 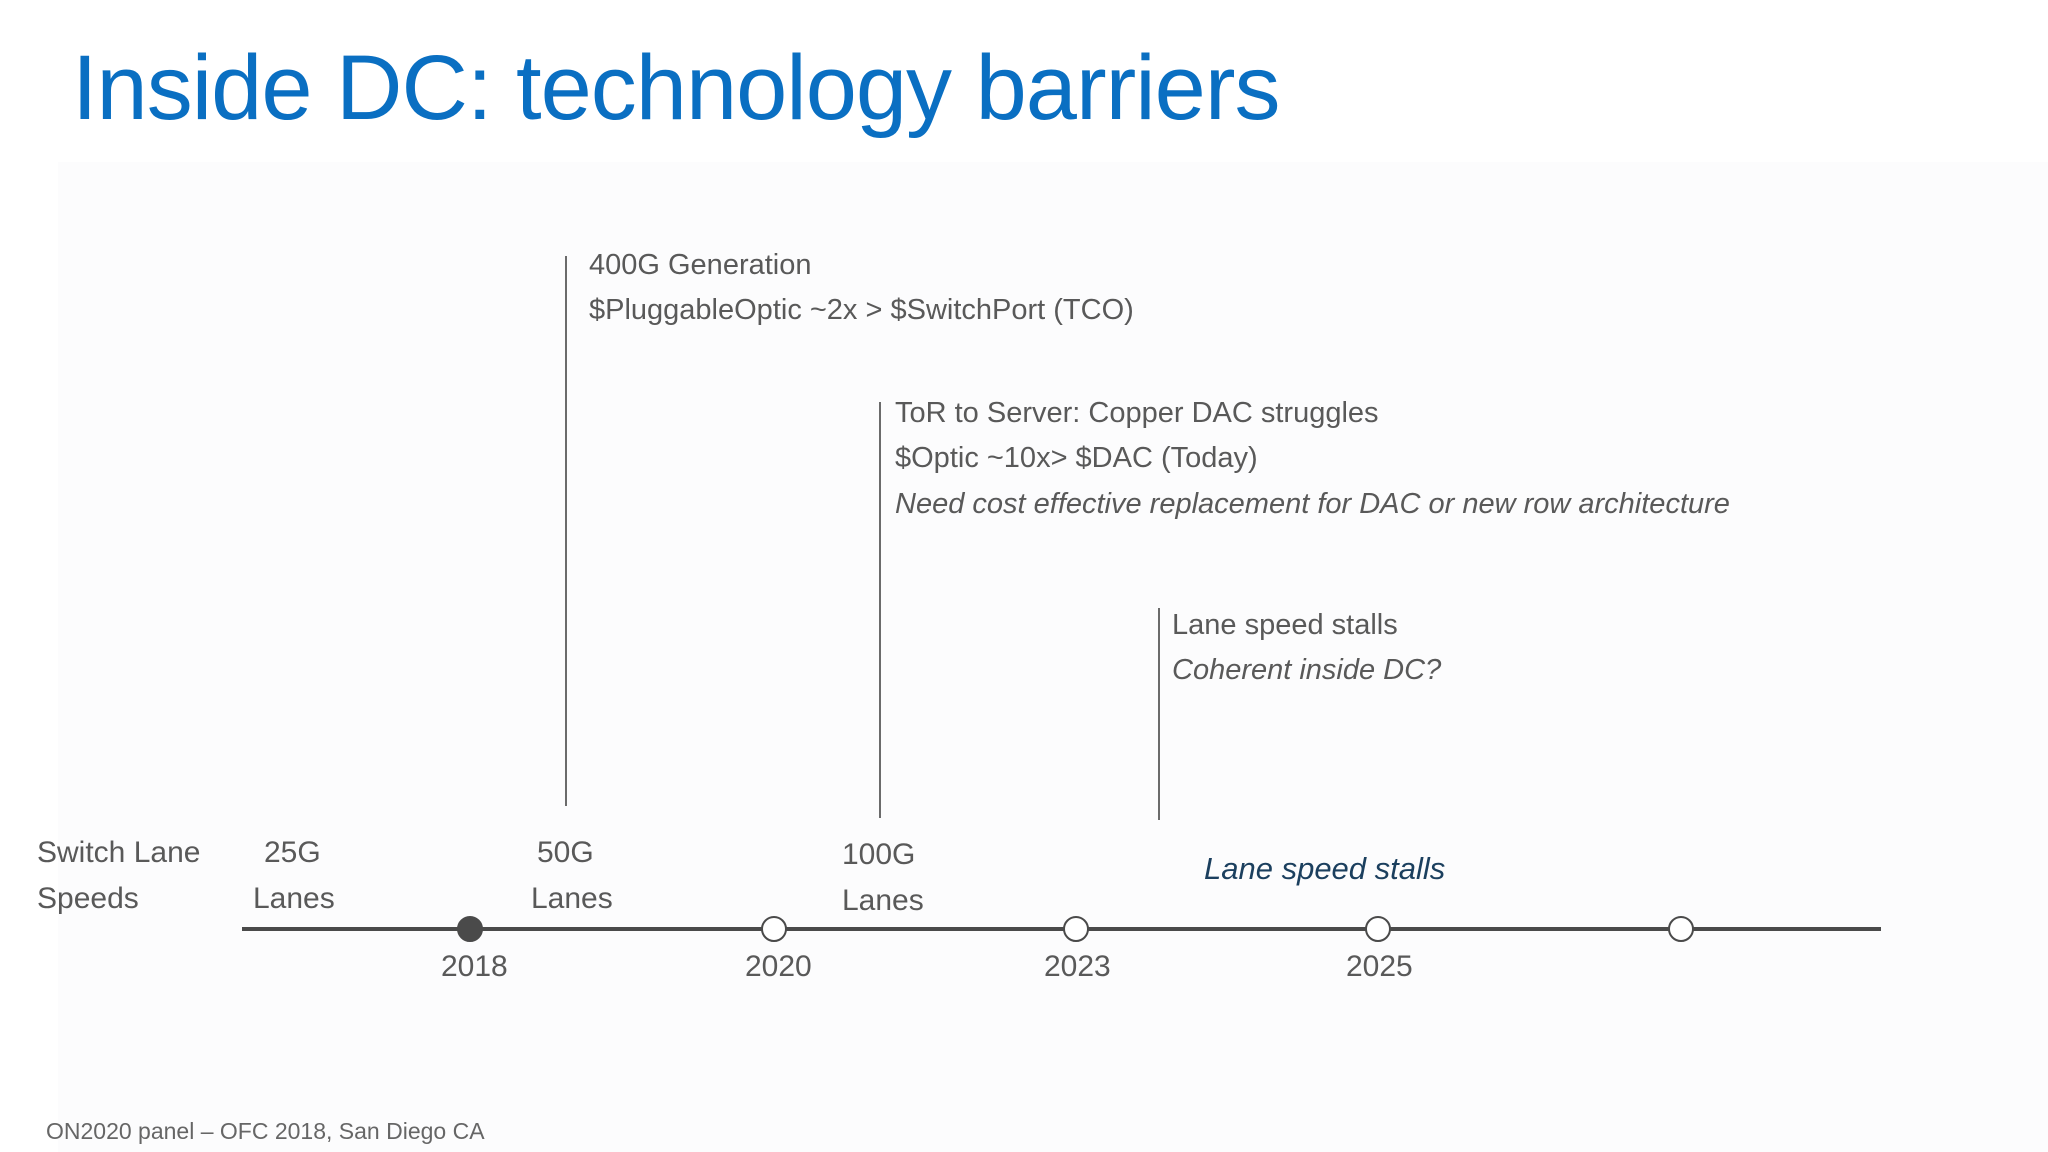 I want to click on lane-unit-50g: Lanes, so click(x=572, y=898).